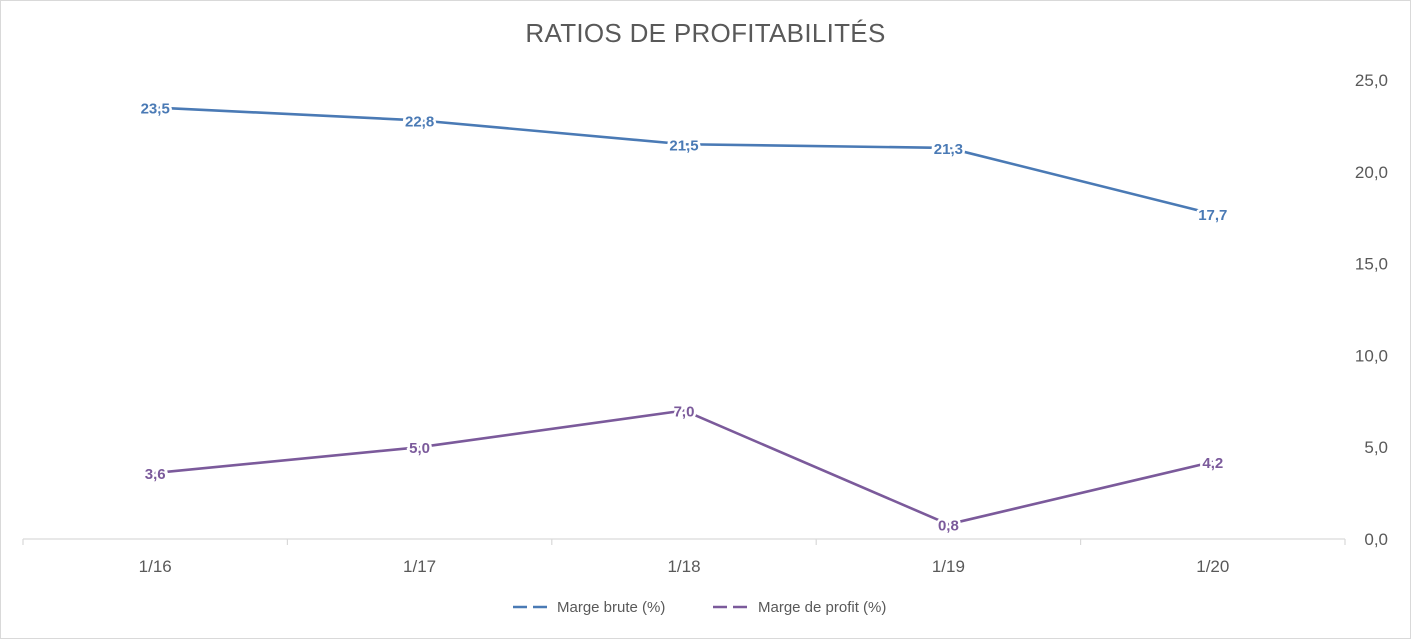 The height and width of the screenshot is (639, 1411). I want to click on y-tick-label: 20,0, so click(1371, 172).